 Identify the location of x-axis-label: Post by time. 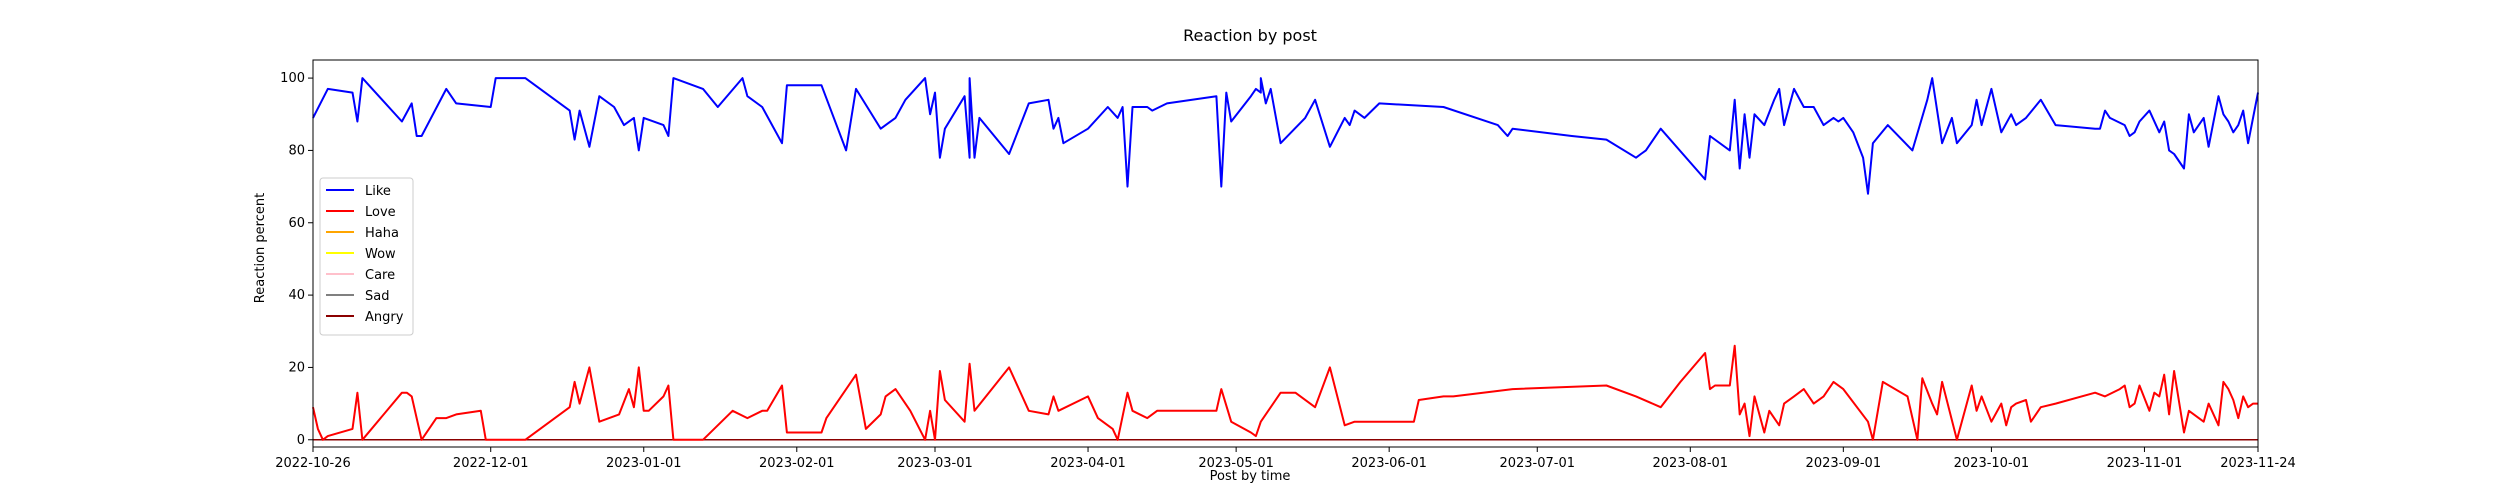
(1250, 476).